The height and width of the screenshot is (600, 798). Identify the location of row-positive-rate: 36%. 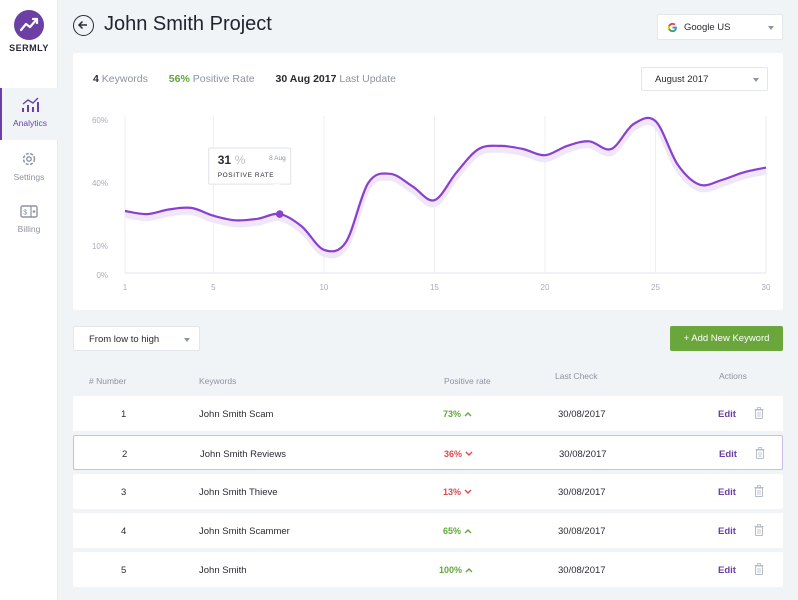
(453, 454).